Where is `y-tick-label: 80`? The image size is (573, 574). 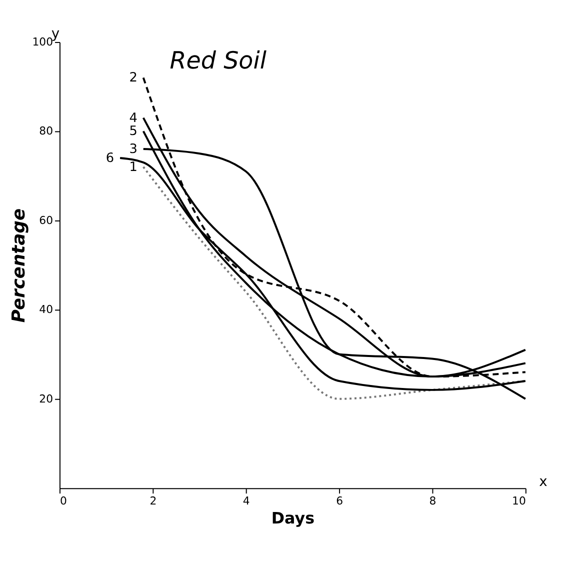 y-tick-label: 80 is located at coordinates (46, 131).